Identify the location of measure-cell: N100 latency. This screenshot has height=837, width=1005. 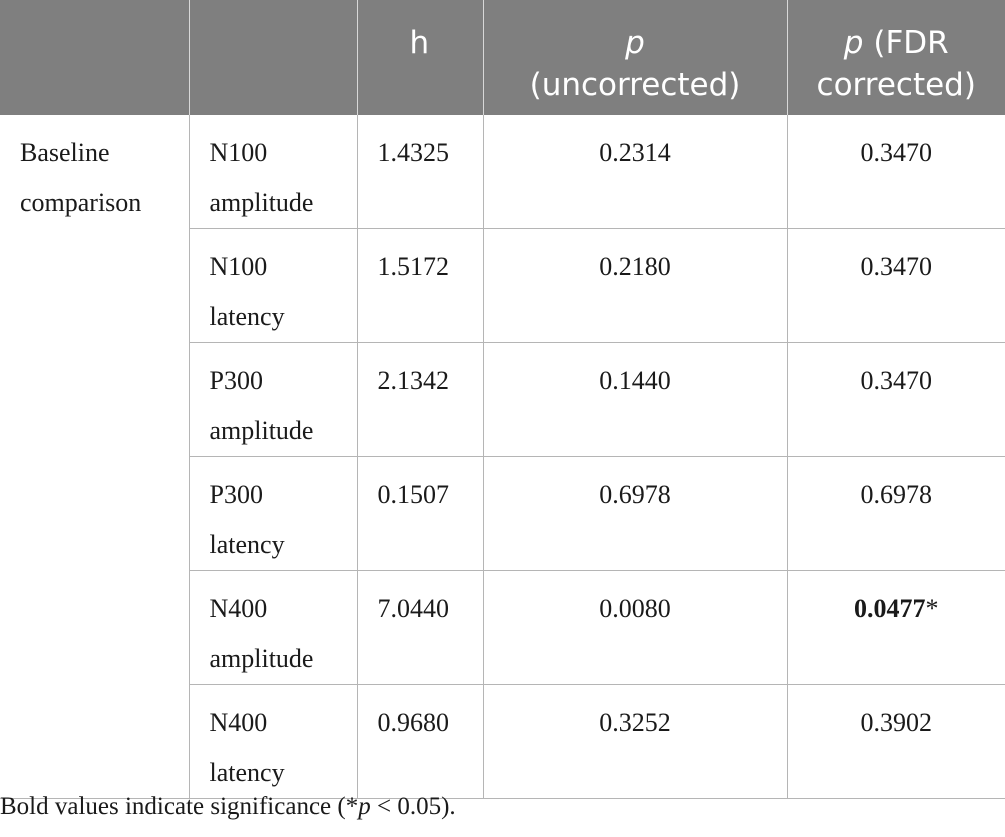
(273, 285).